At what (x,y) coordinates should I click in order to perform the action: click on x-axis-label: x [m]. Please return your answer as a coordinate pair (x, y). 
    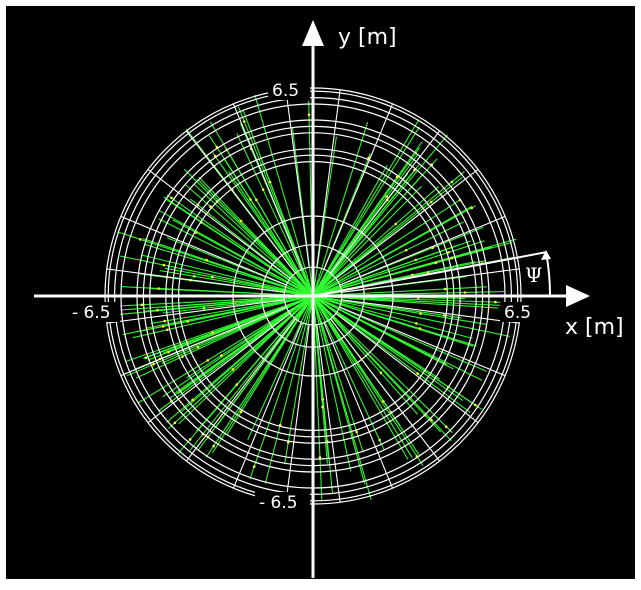
    Looking at the image, I should click on (594, 327).